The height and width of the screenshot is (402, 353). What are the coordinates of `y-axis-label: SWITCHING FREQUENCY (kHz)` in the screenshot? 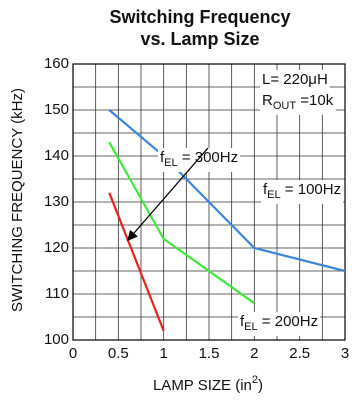 It's located at (17, 200).